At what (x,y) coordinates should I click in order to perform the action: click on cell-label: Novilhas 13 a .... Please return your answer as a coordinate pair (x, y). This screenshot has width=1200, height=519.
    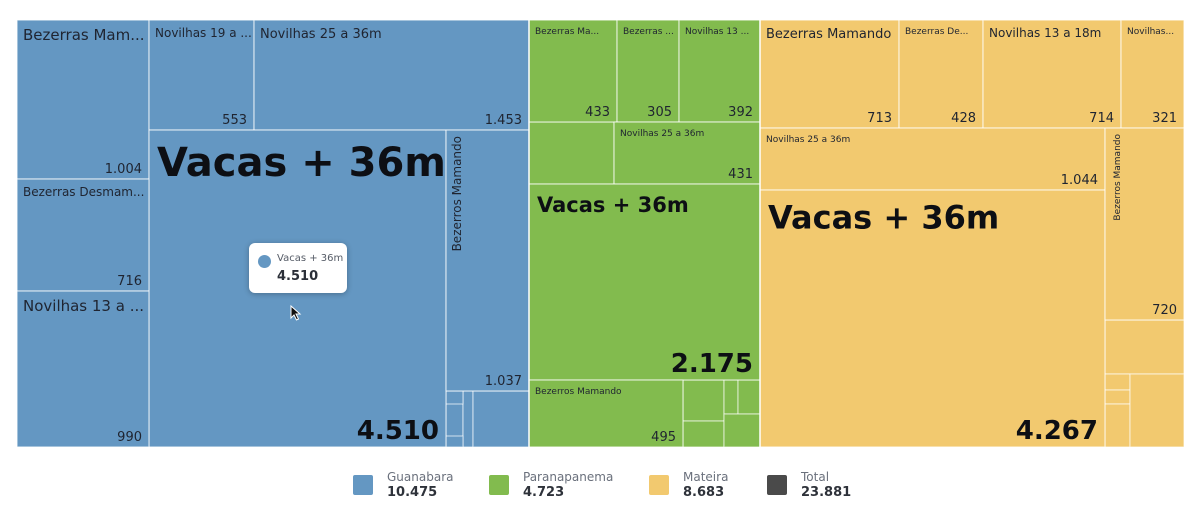
    Looking at the image, I should click on (83, 306).